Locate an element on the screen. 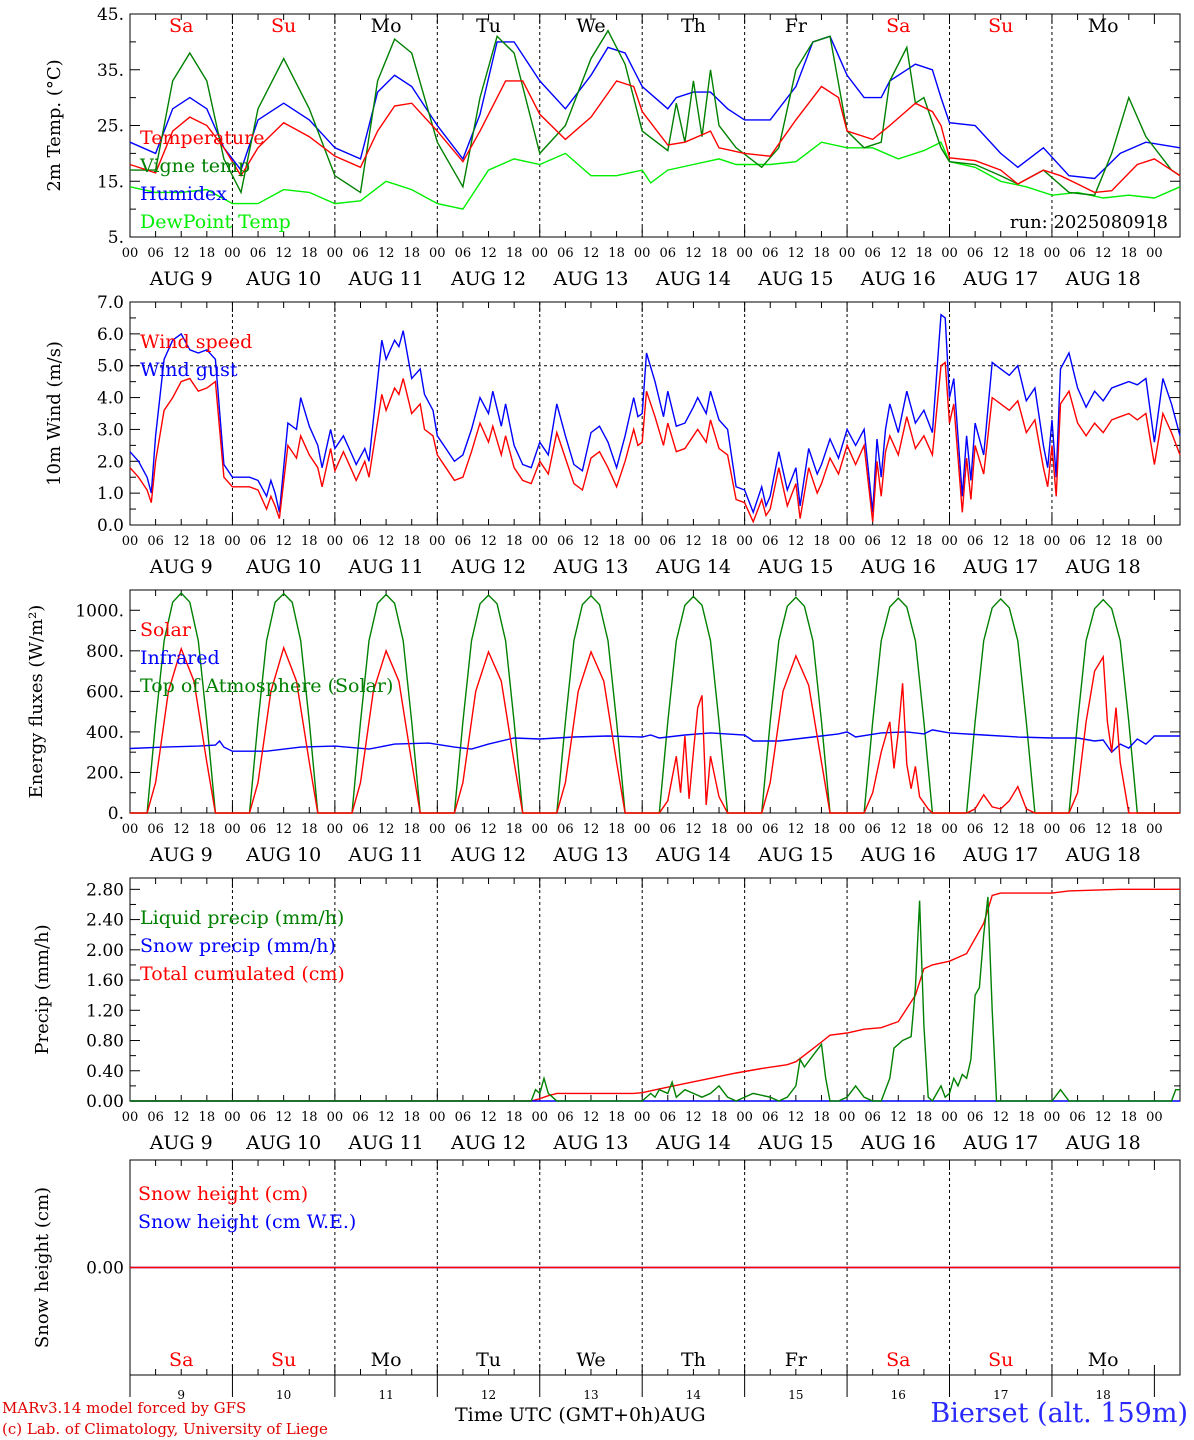 The width and height of the screenshot is (1194, 1440). legend-entry: Wind speed is located at coordinates (196, 342).